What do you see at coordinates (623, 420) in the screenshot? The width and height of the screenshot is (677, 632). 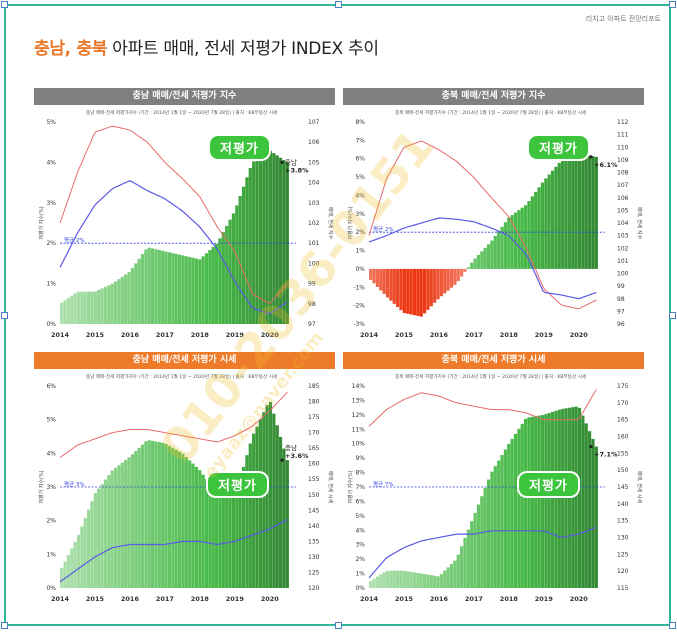 I see `right-tick-label: 165` at bounding box center [623, 420].